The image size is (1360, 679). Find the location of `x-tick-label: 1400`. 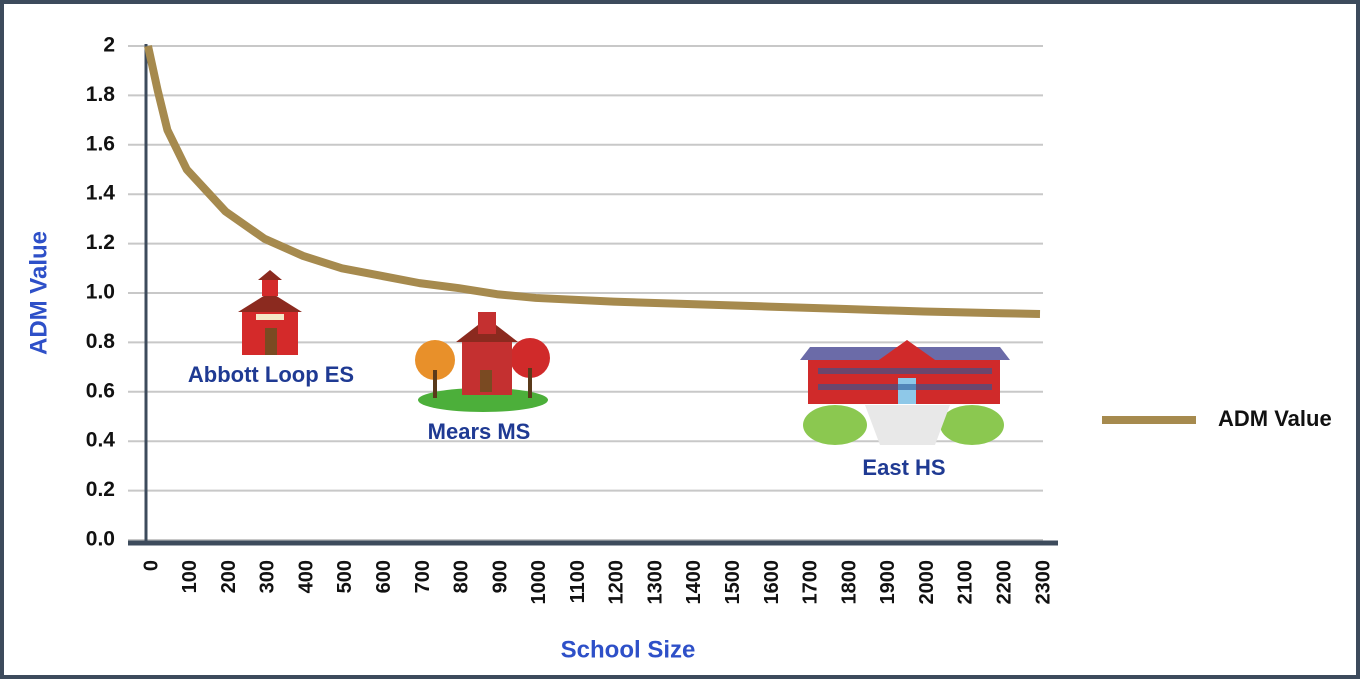

x-tick-label: 1400 is located at coordinates (694, 582).